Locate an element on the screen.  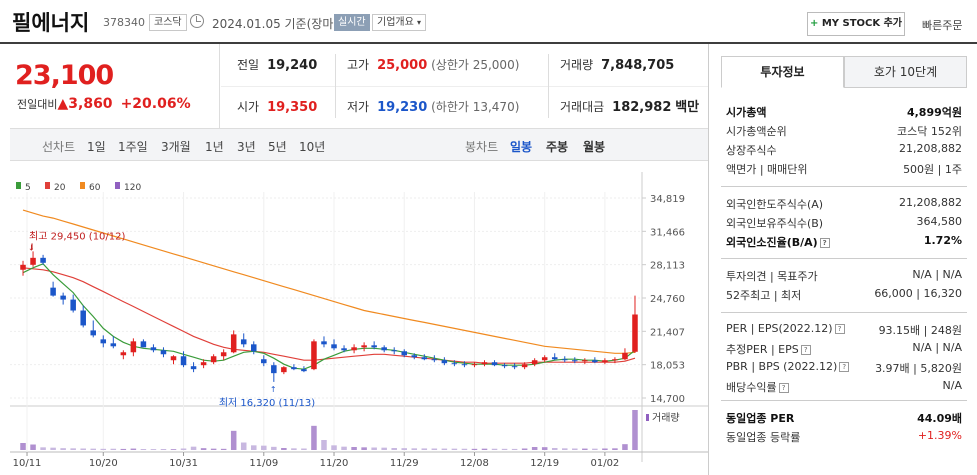
candle-daily: 일봉 is located at coordinates (521, 147).